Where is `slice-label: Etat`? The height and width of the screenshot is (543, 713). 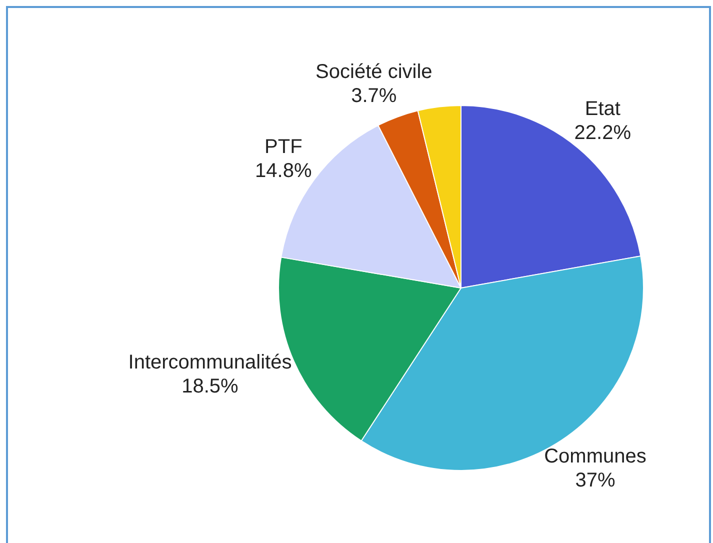
slice-label: Etat is located at coordinates (602, 109).